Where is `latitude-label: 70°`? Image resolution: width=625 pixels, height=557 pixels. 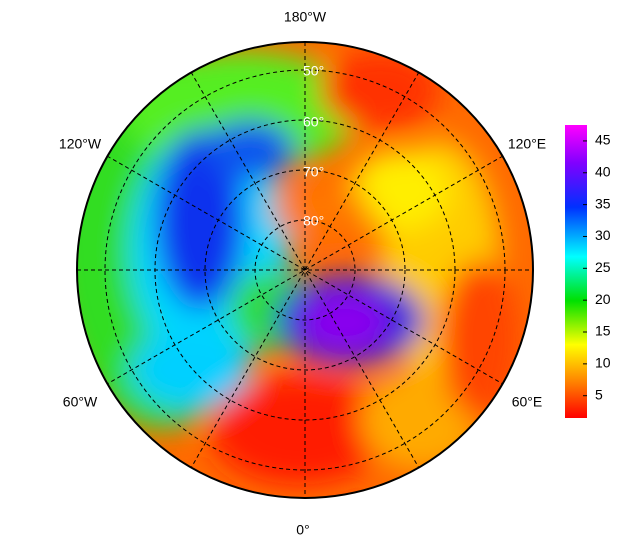
latitude-label: 70° is located at coordinates (313, 172).